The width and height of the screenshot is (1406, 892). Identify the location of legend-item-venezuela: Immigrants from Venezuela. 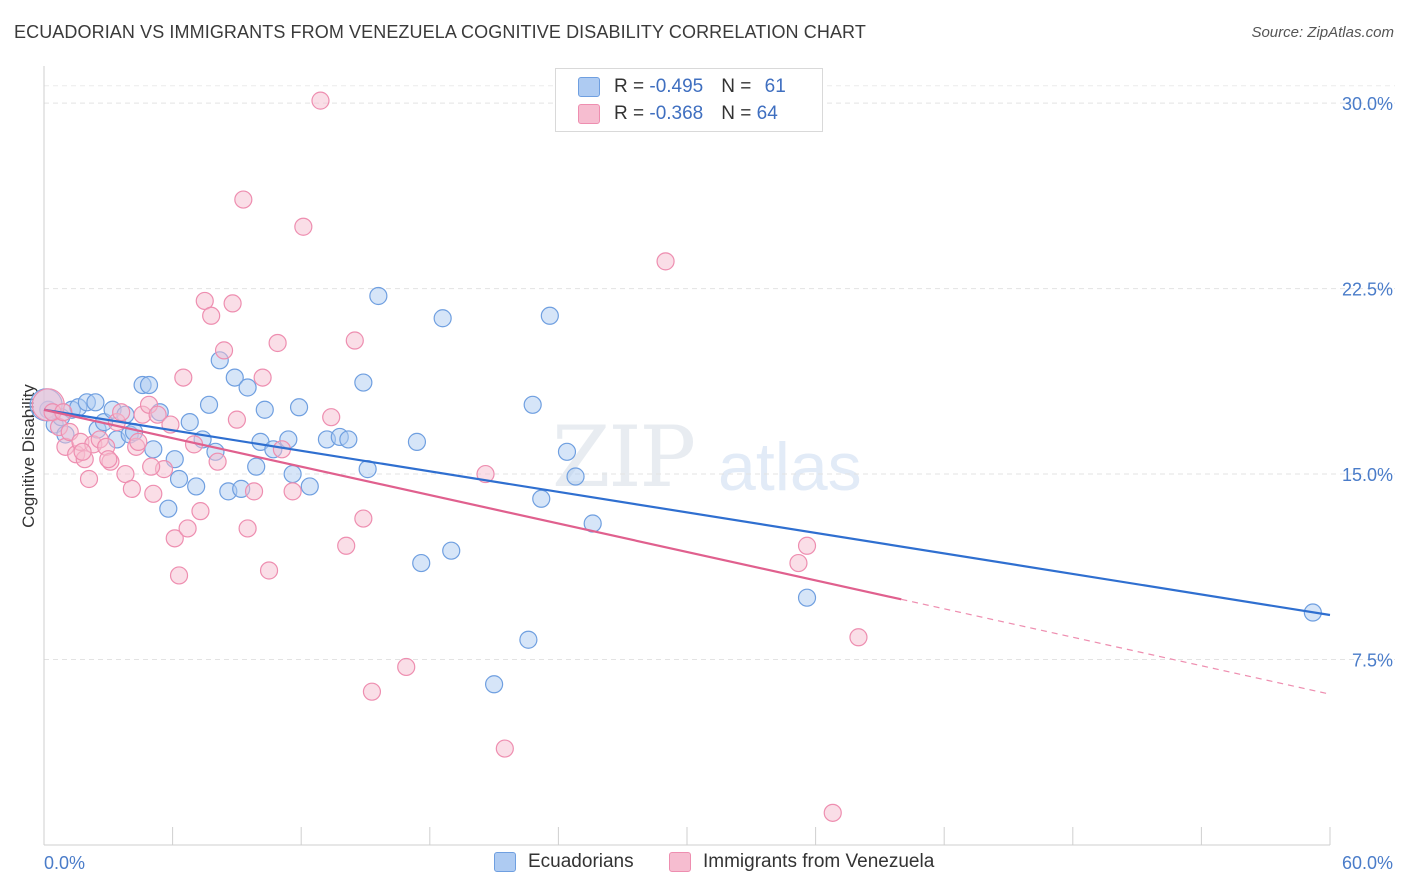
(801, 862).